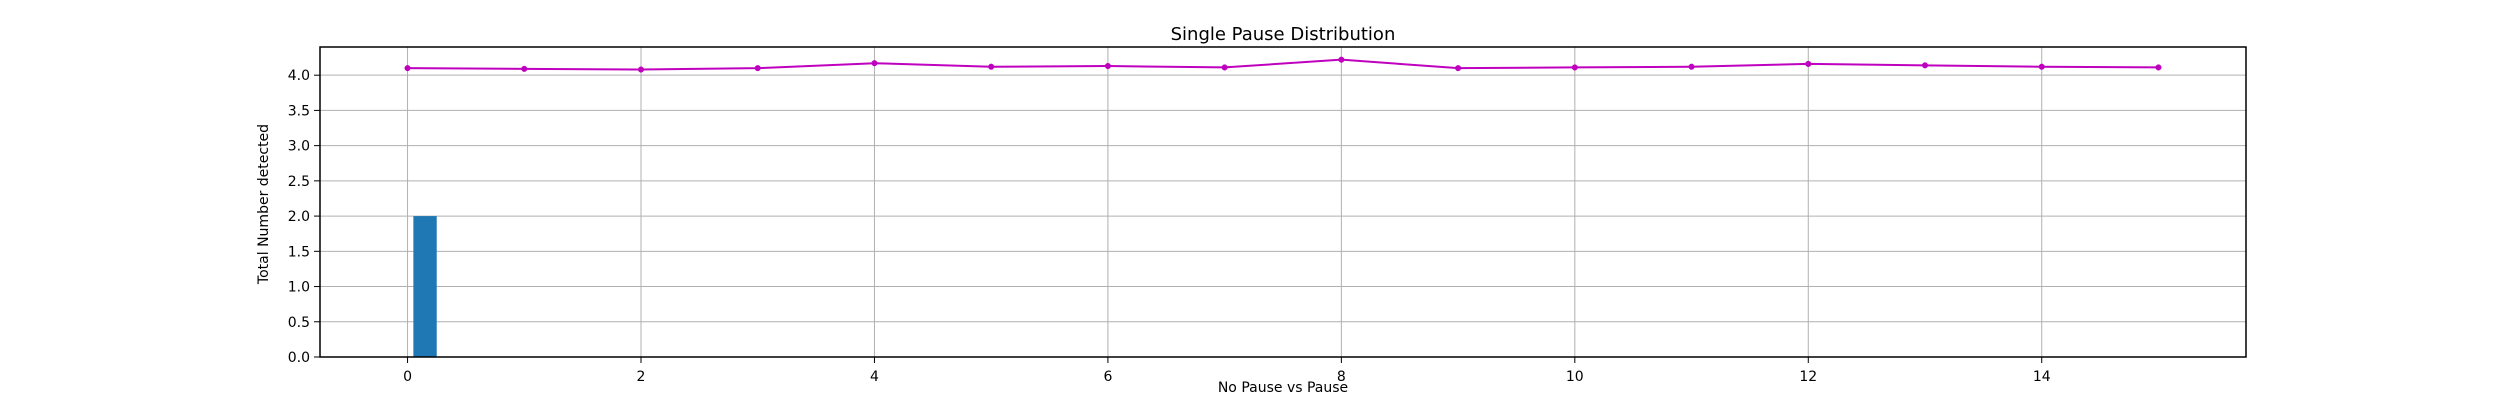 The height and width of the screenshot is (400, 2500). I want to click on x-tick-label: 2, so click(641, 377).